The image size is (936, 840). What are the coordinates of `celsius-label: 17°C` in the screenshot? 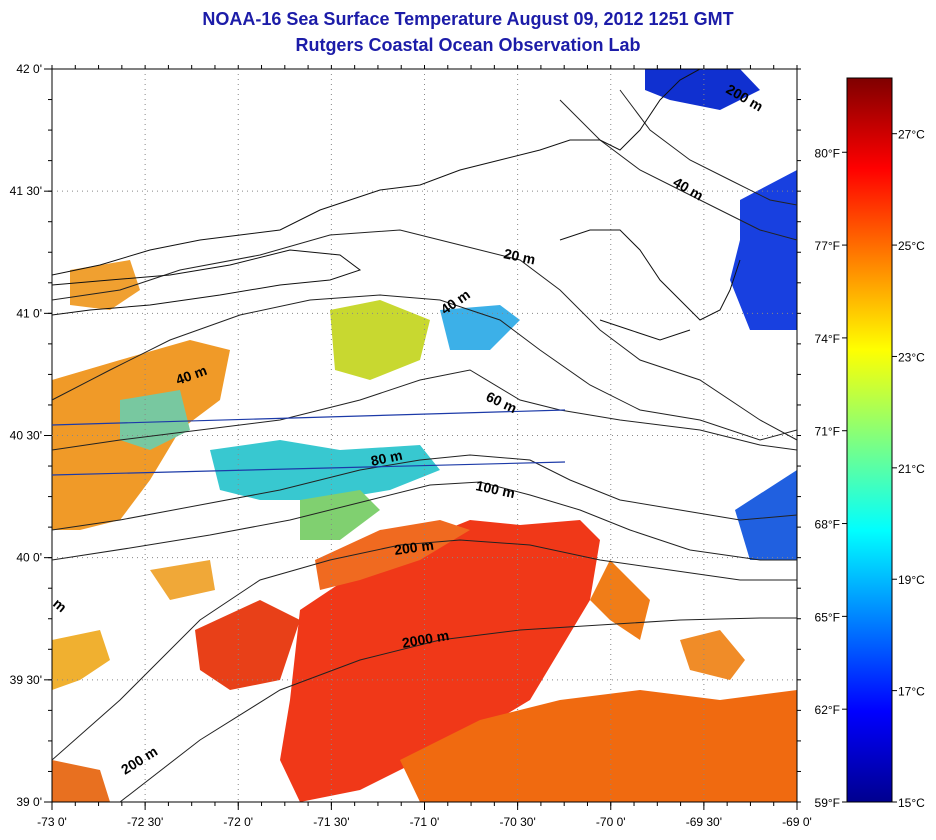 It's located at (911, 692).